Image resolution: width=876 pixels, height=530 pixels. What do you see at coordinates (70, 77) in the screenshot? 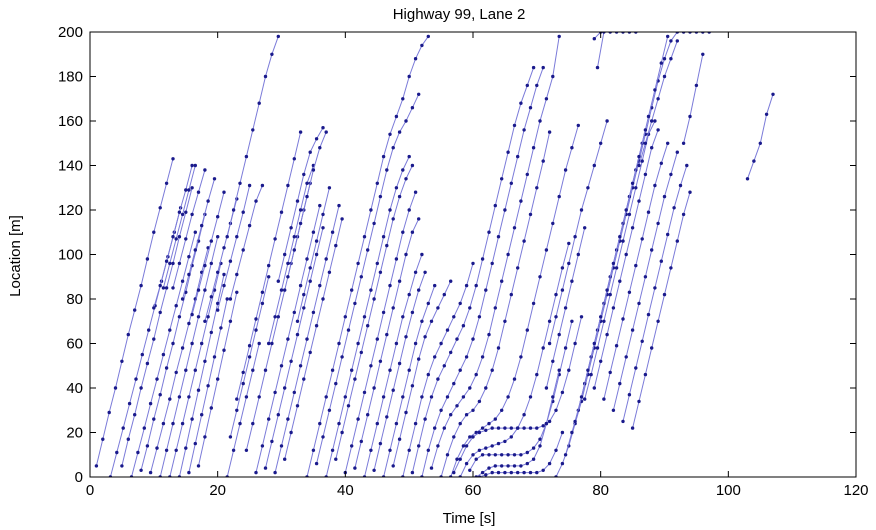
I see `y-tick-label: 180` at bounding box center [70, 77].